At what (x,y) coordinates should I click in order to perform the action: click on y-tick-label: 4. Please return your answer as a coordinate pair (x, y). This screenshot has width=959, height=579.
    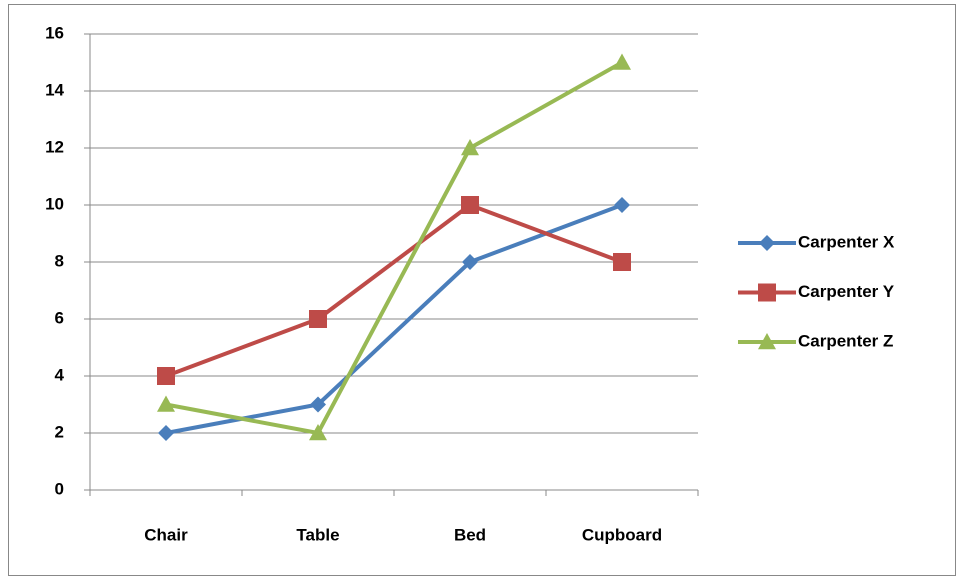
    Looking at the image, I should click on (60, 374).